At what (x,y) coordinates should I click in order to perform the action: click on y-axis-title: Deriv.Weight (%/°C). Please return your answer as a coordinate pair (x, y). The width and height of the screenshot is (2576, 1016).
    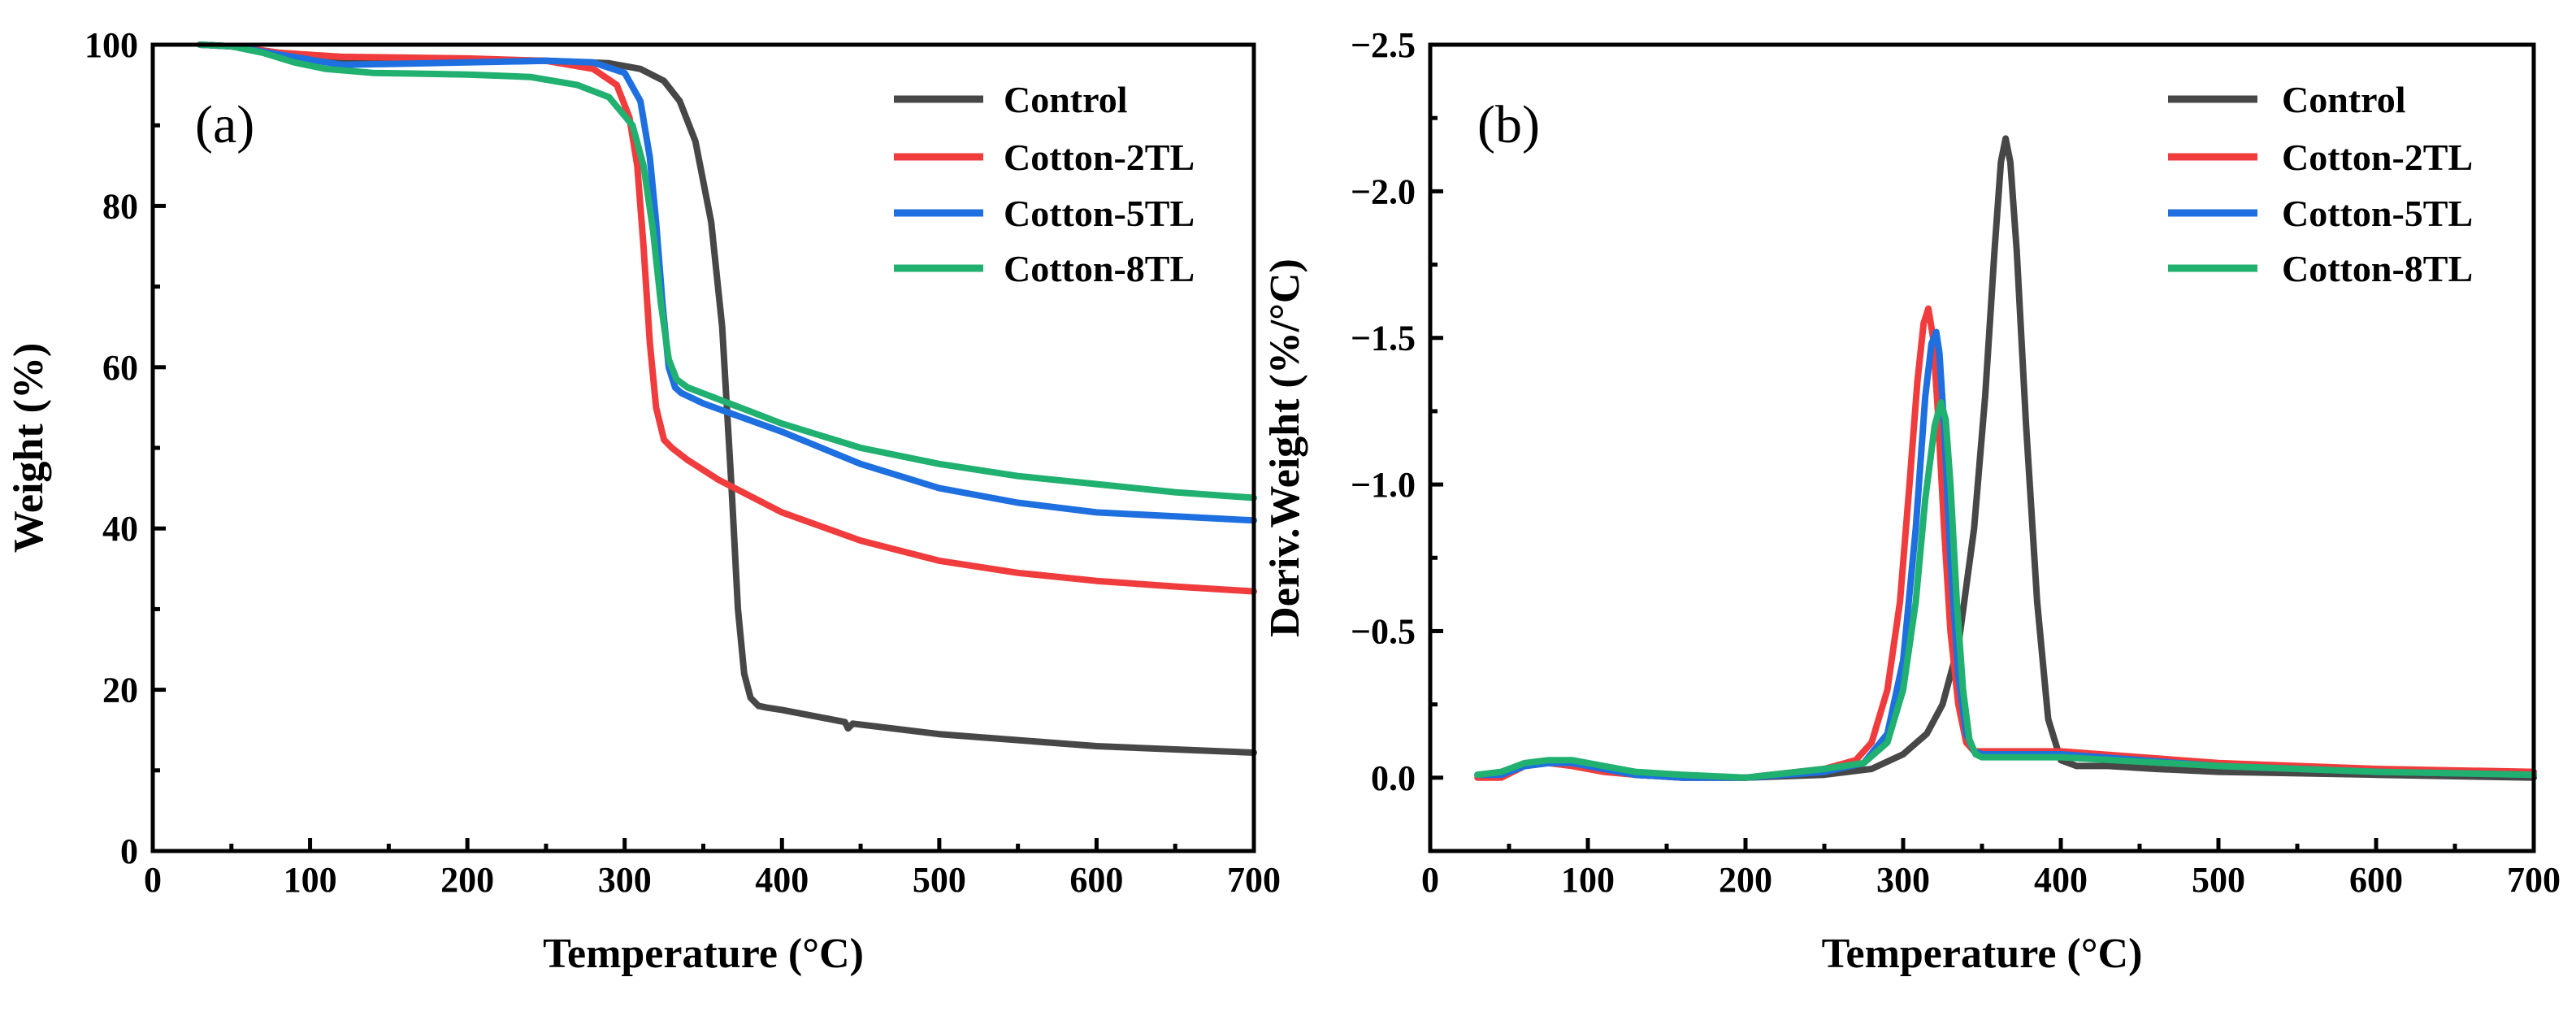
    Looking at the image, I should click on (1285, 447).